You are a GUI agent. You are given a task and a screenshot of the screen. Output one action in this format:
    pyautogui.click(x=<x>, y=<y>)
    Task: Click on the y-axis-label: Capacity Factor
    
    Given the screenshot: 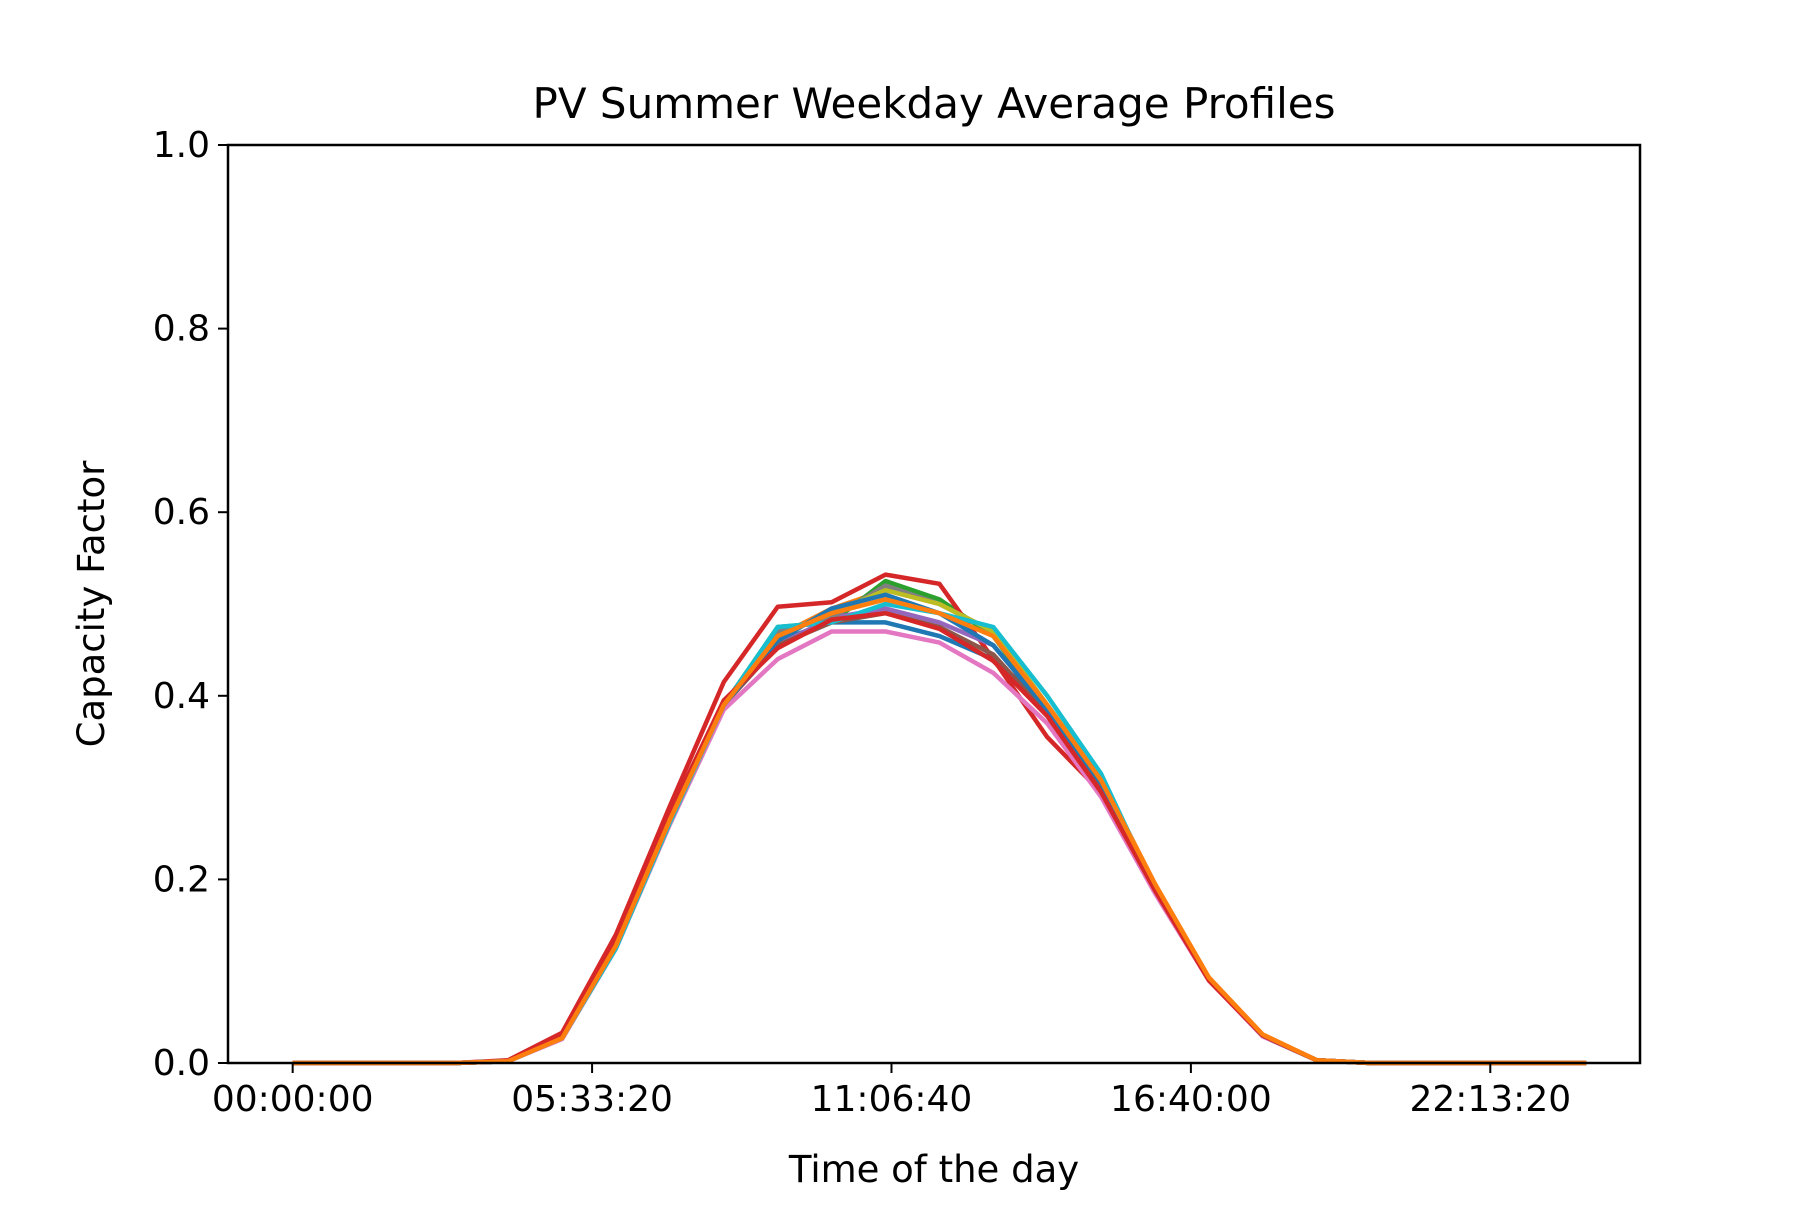 What is the action you would take?
    pyautogui.click(x=91, y=604)
    